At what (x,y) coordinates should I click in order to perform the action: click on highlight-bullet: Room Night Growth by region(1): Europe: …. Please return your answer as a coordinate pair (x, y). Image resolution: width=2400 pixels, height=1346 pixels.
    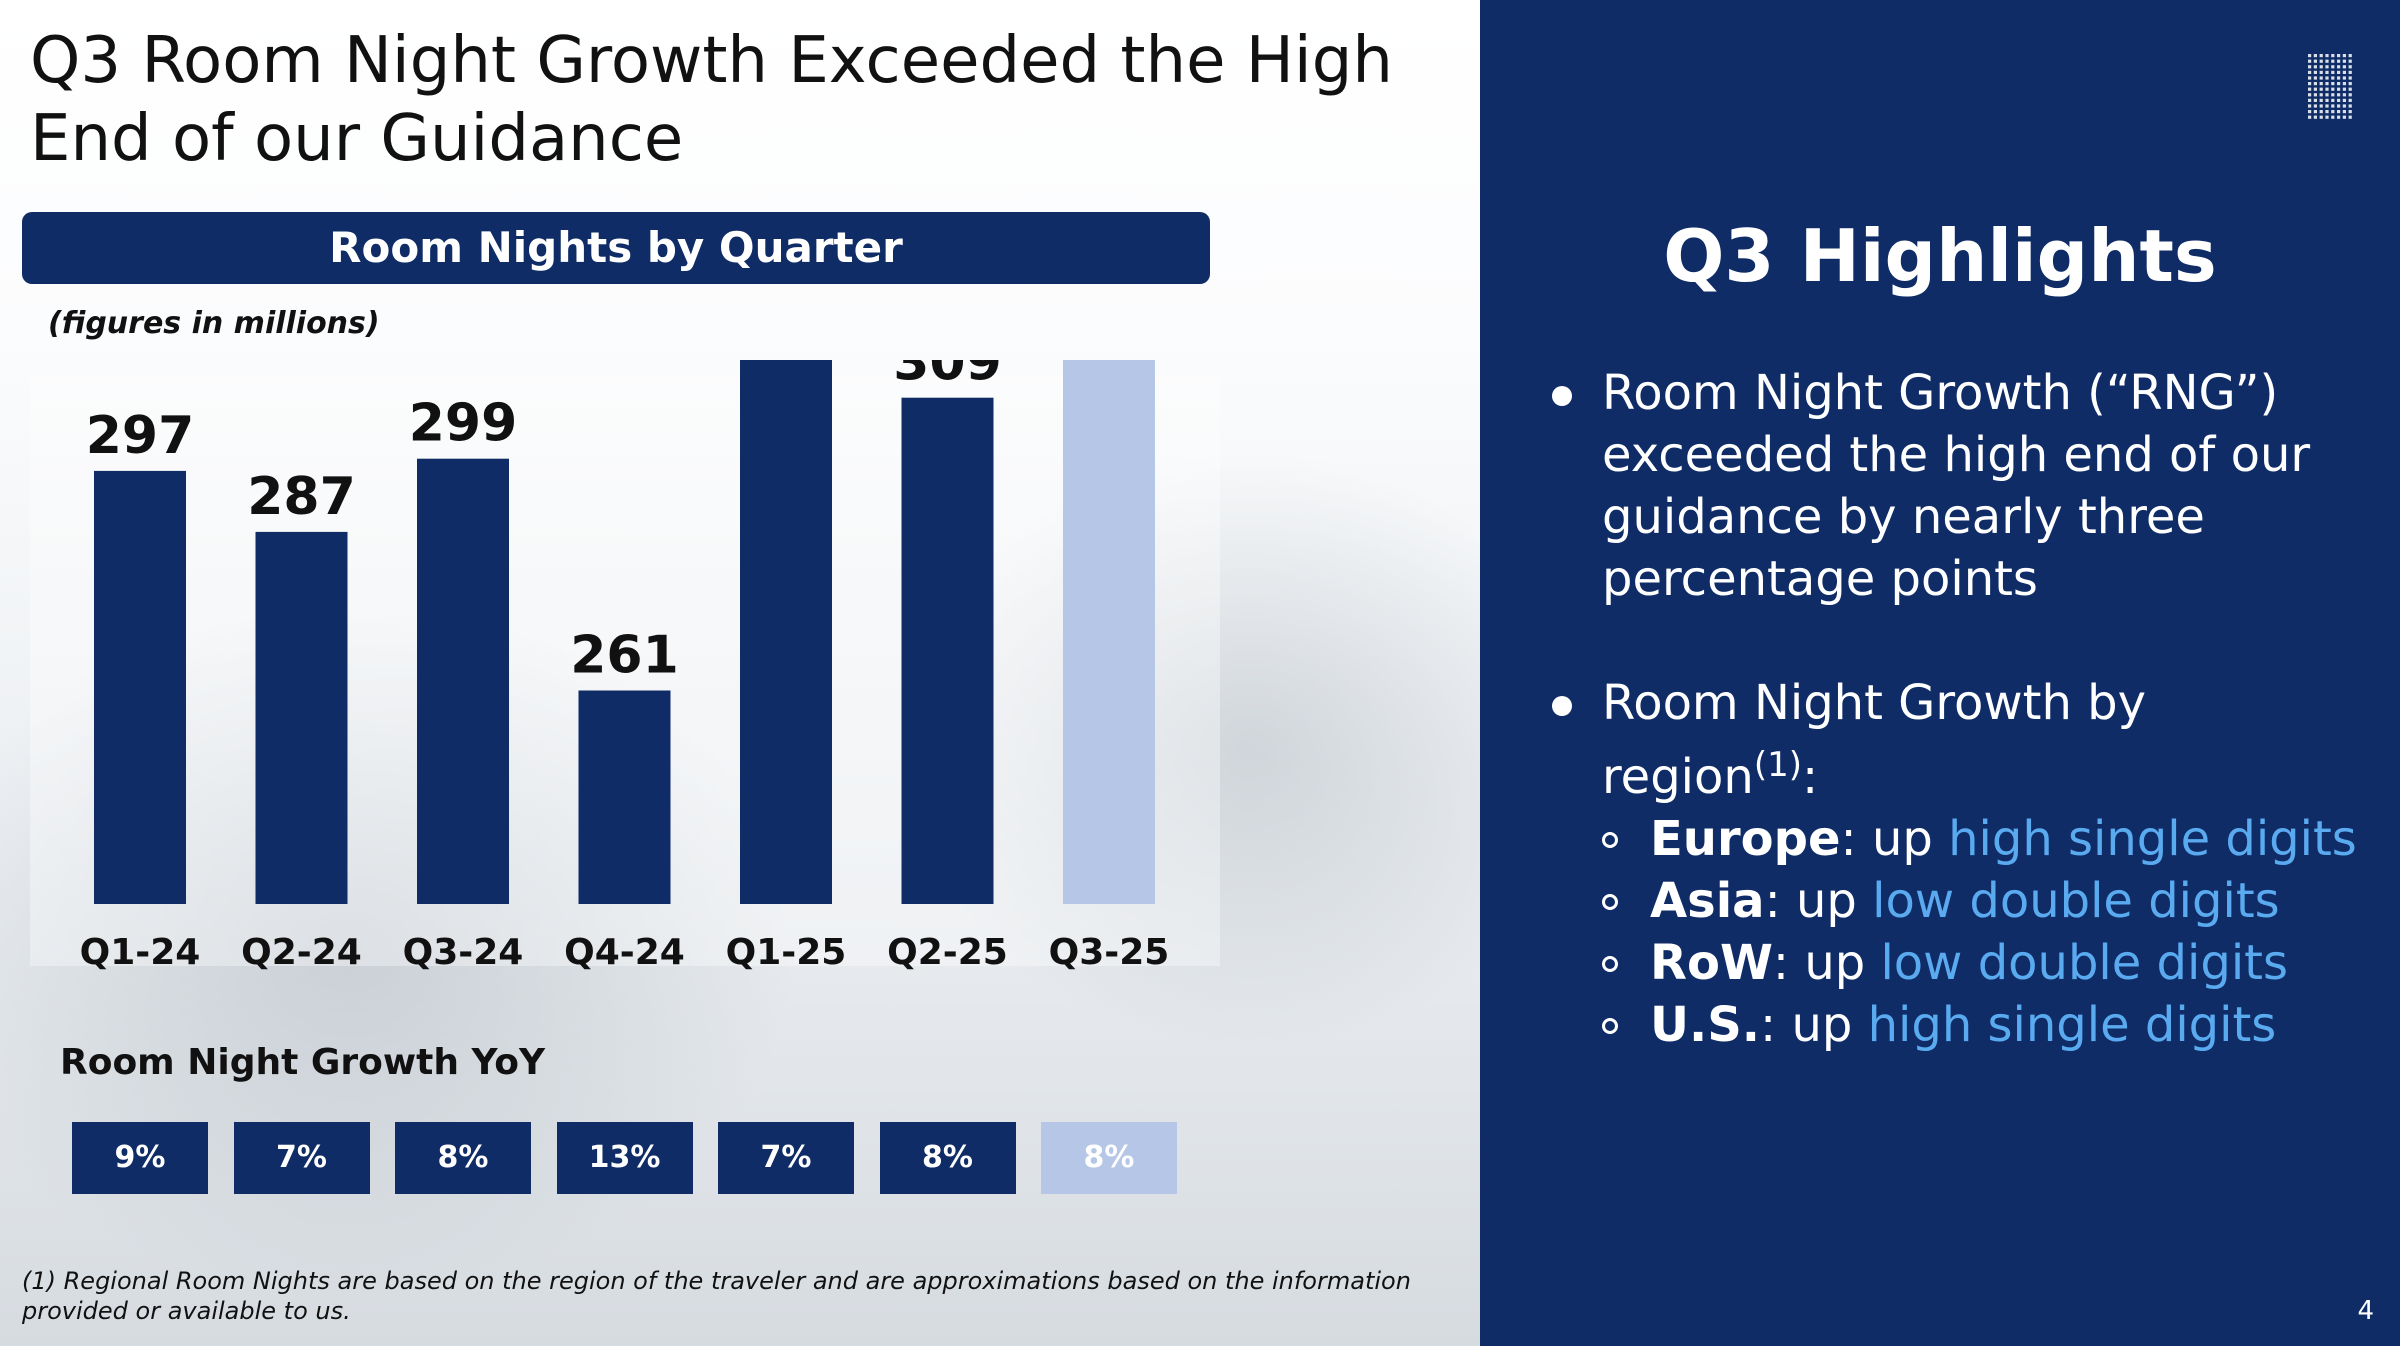
    Looking at the image, I should click on (1960, 864).